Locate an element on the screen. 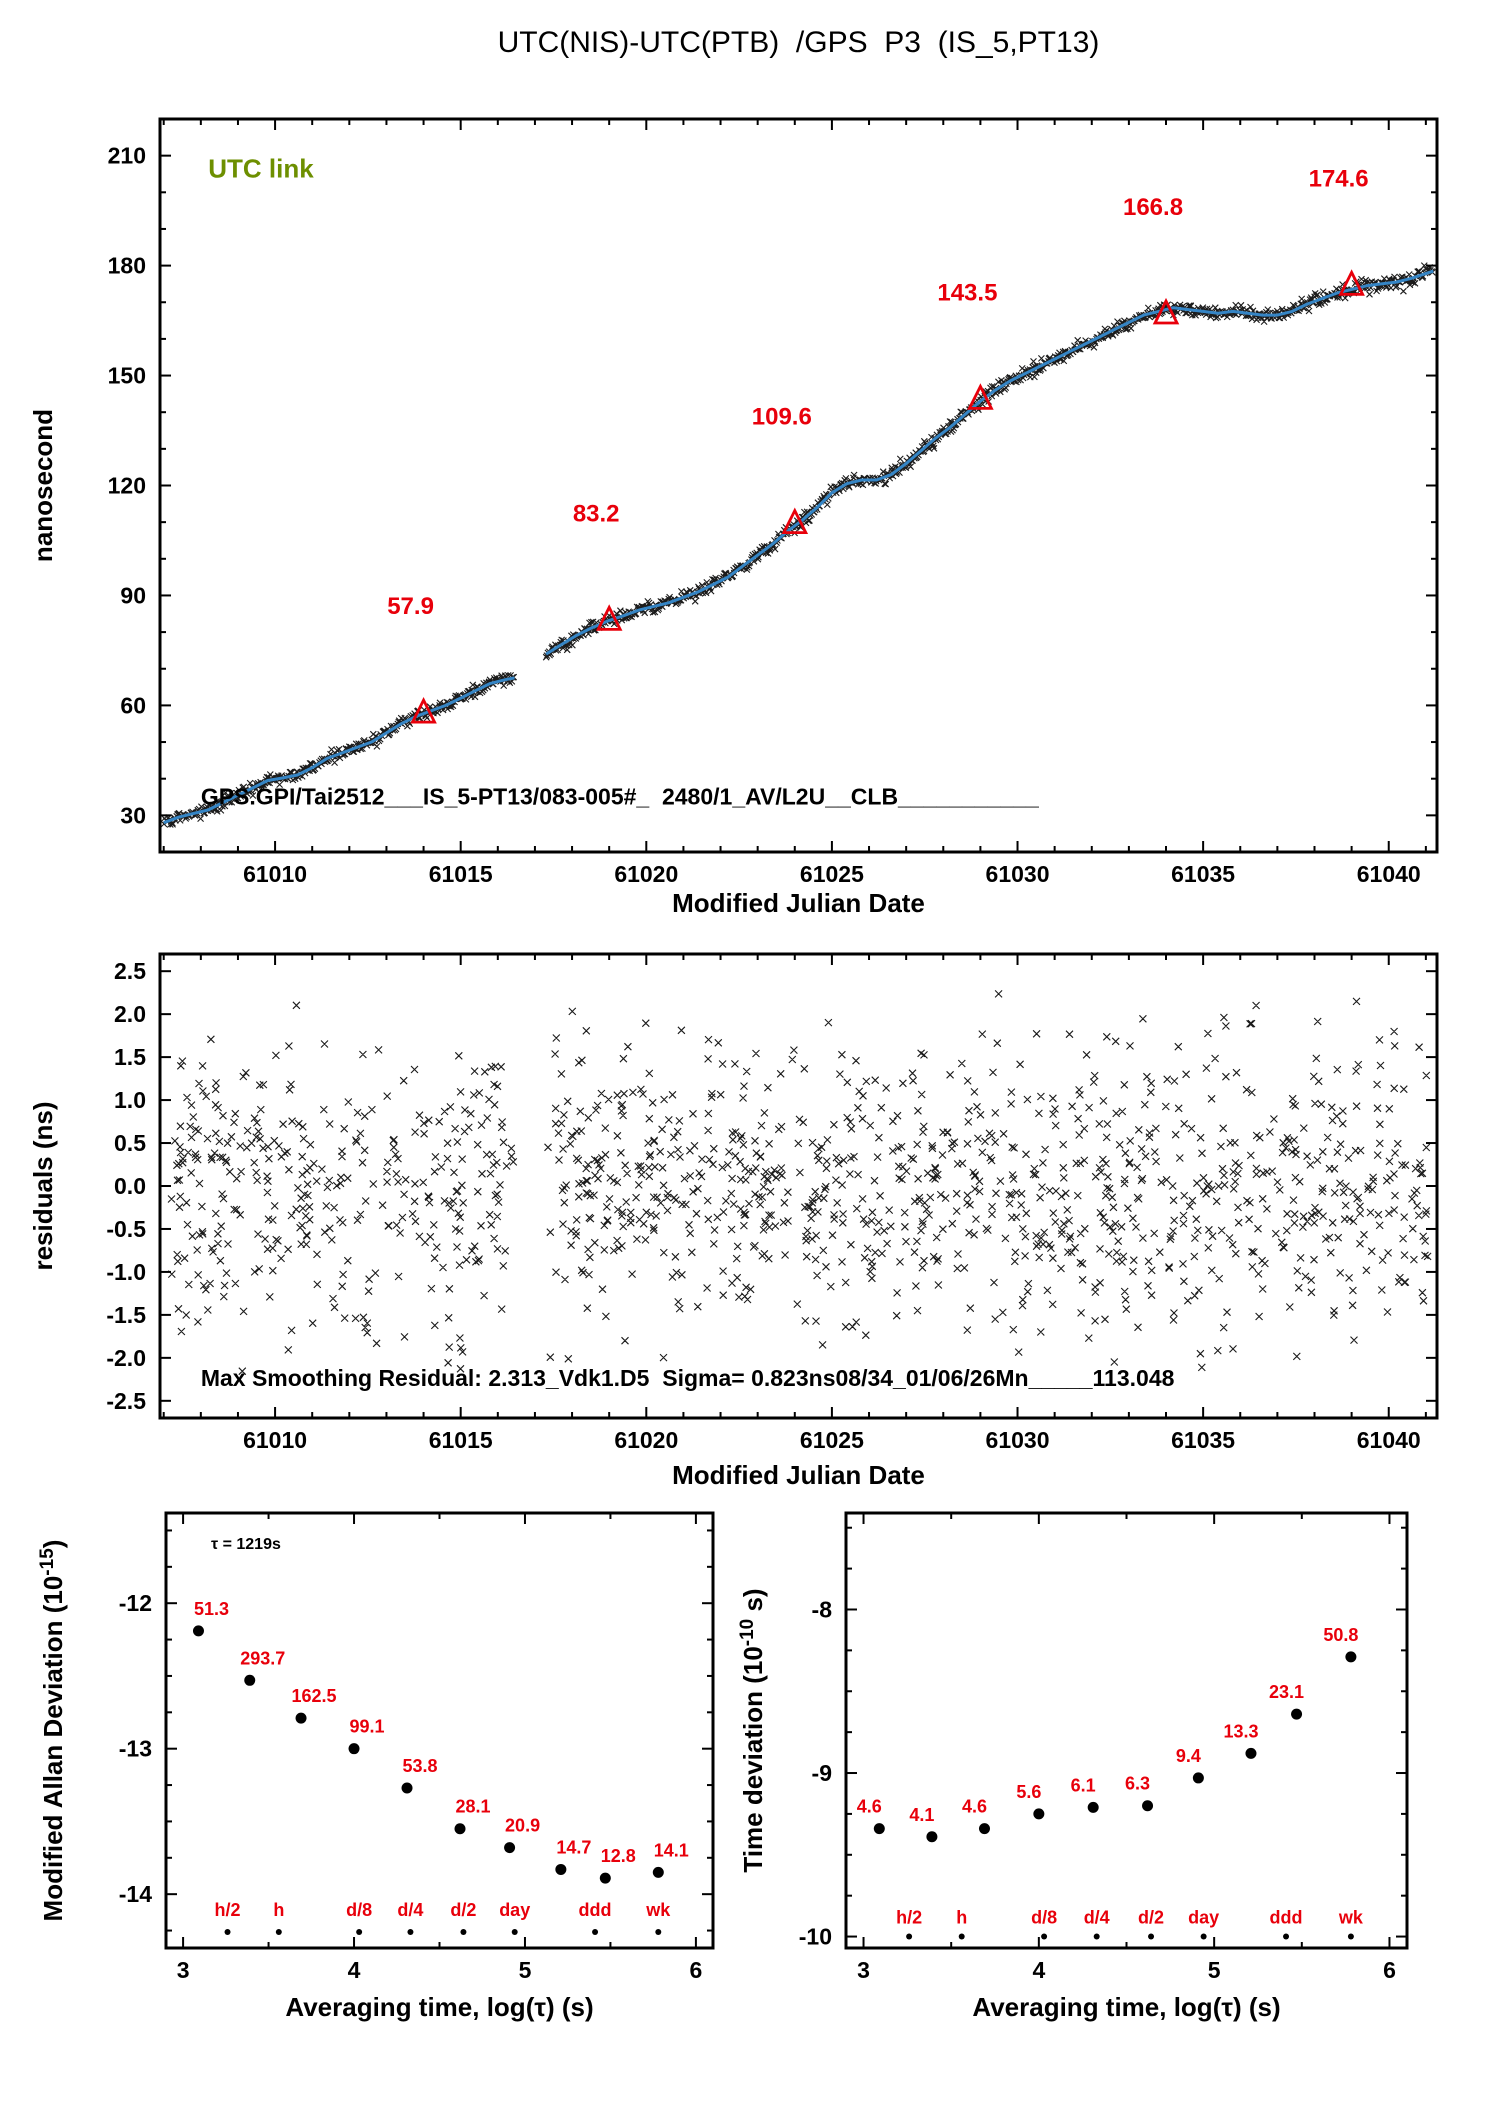 Image resolution: width=1488 pixels, height=2105 pixels. calibration-label: 109.6 is located at coordinates (782, 417).